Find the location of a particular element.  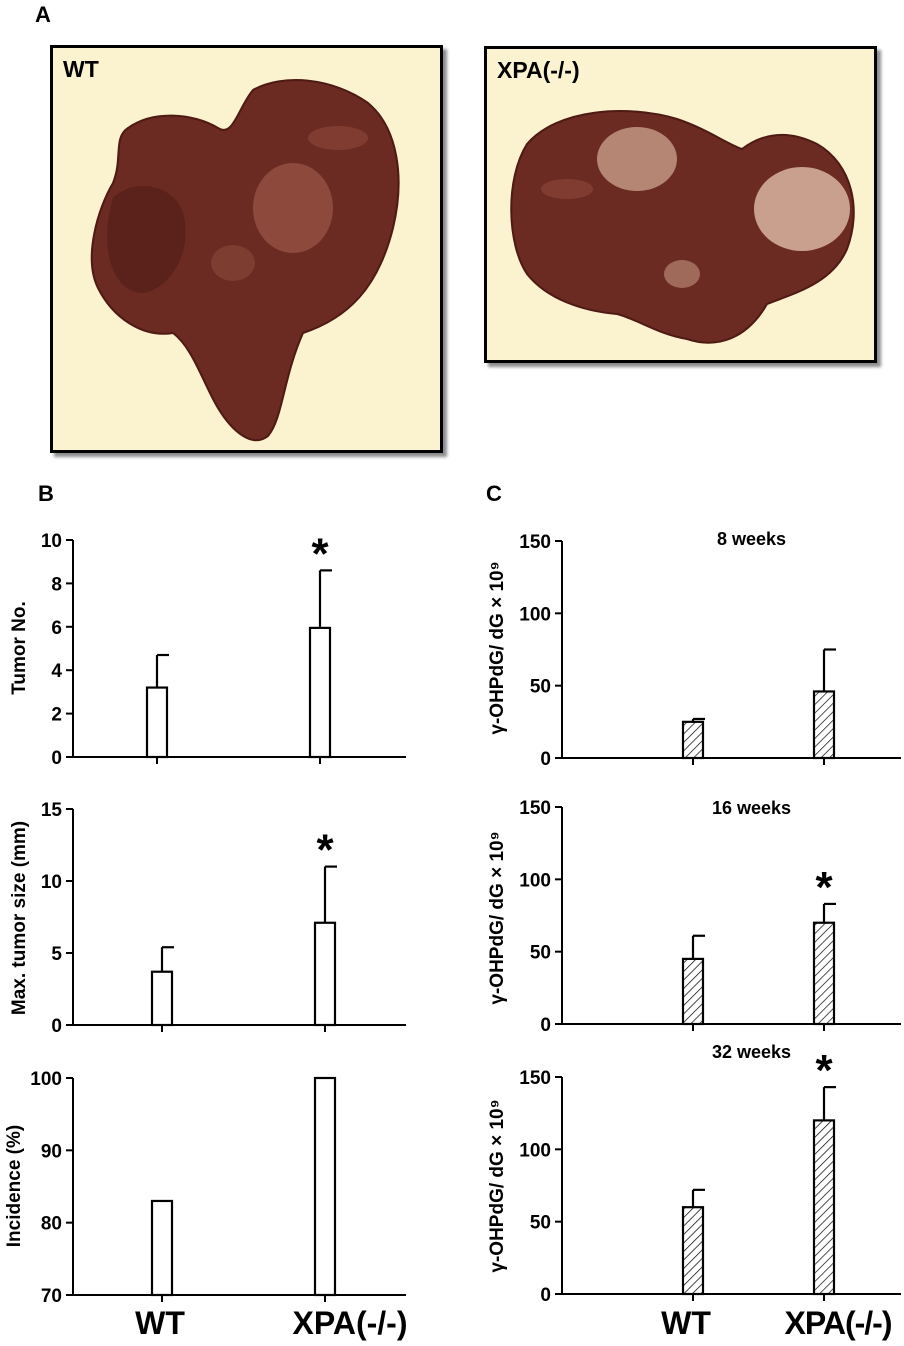

wt-liver-image is located at coordinates (245, 260).